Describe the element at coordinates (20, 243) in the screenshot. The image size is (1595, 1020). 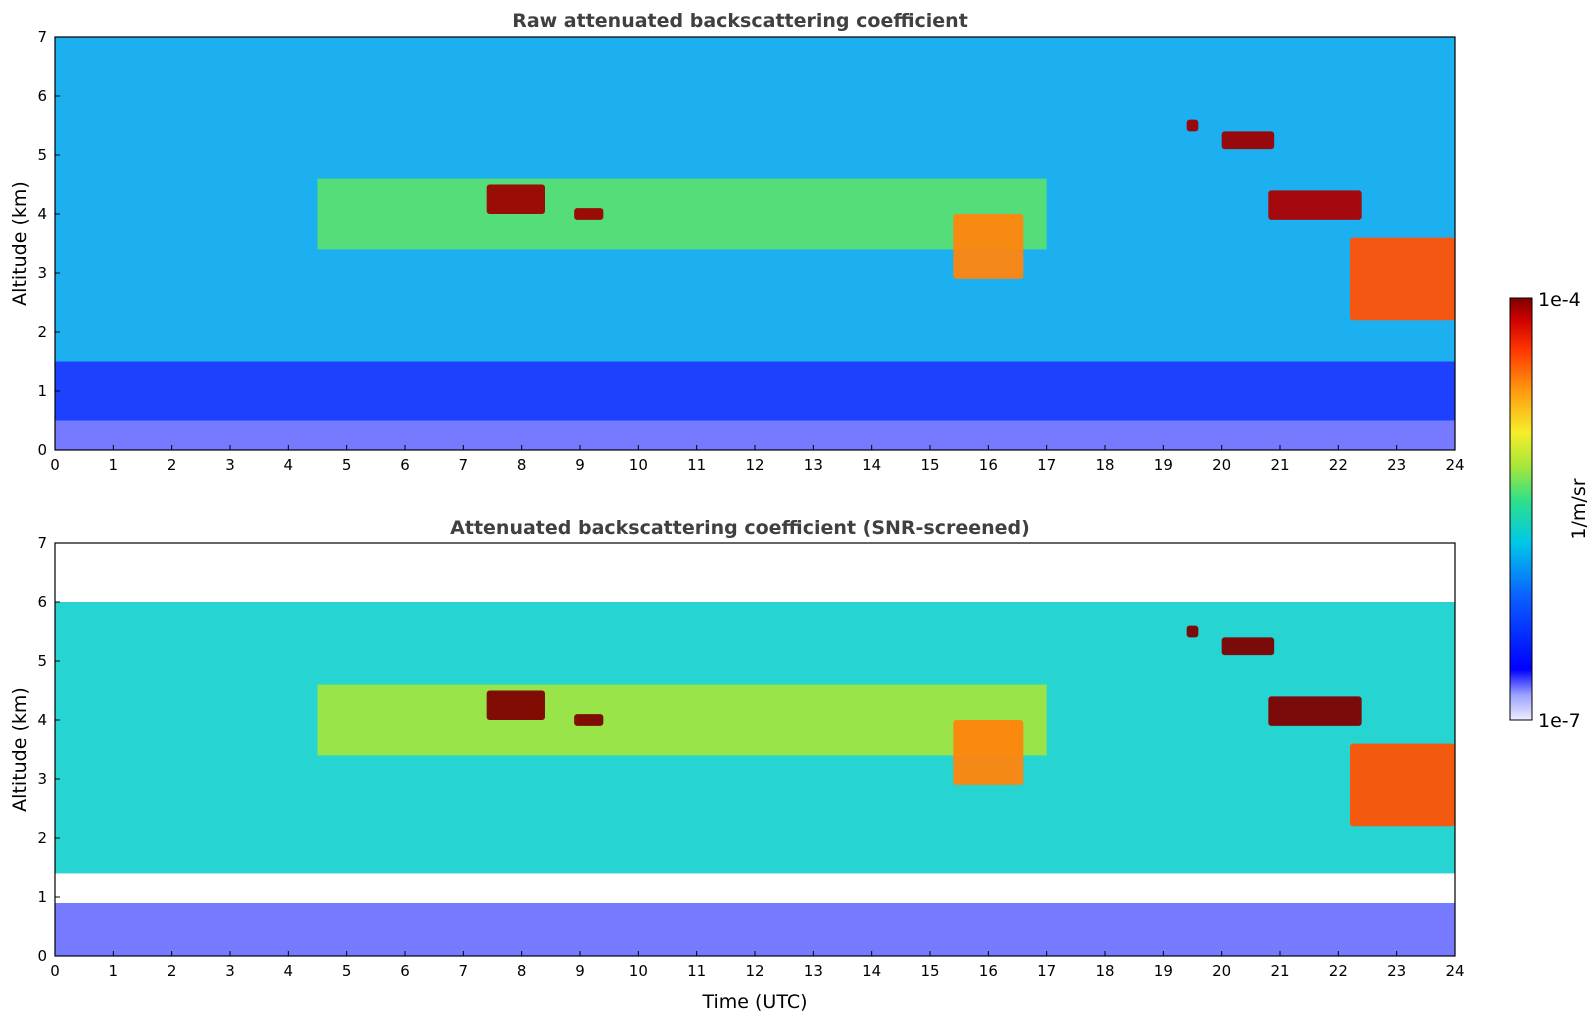
I see `y-axis-label-raw: Altitude (km)` at that location.